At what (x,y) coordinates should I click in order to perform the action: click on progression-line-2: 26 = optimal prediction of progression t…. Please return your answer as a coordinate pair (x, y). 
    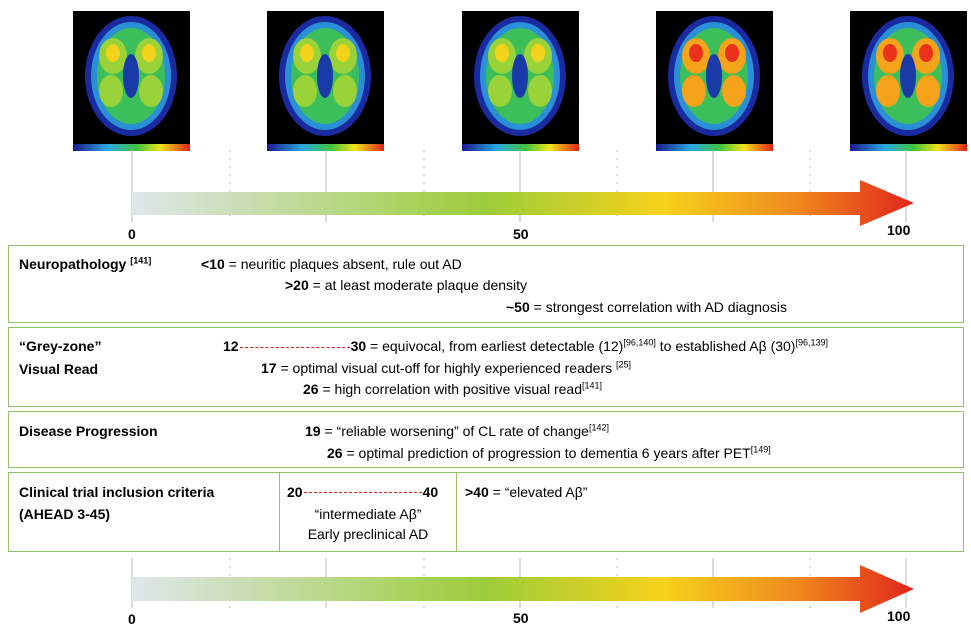
    Looking at the image, I should click on (549, 452).